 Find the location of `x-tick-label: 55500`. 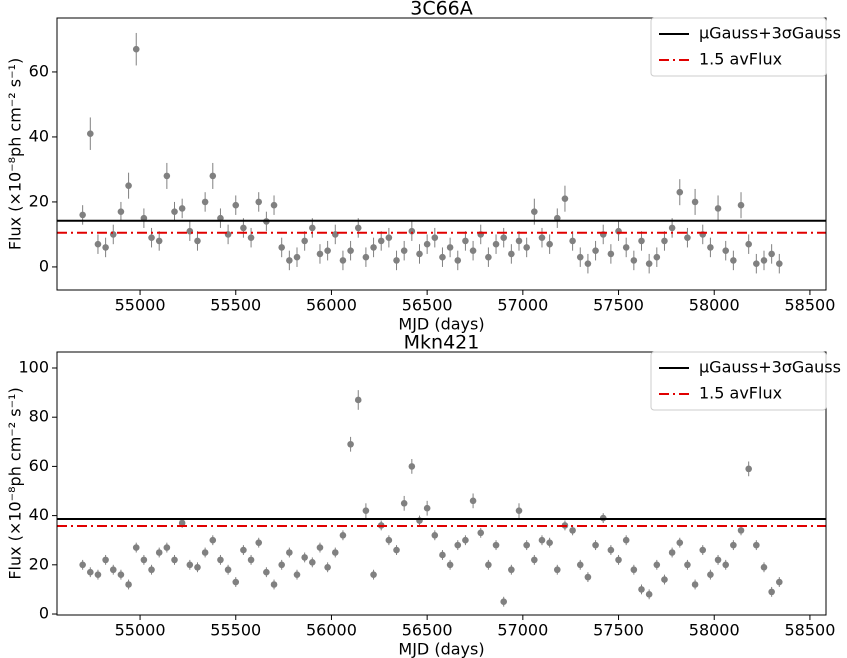

x-tick-label: 55500 is located at coordinates (235, 630).